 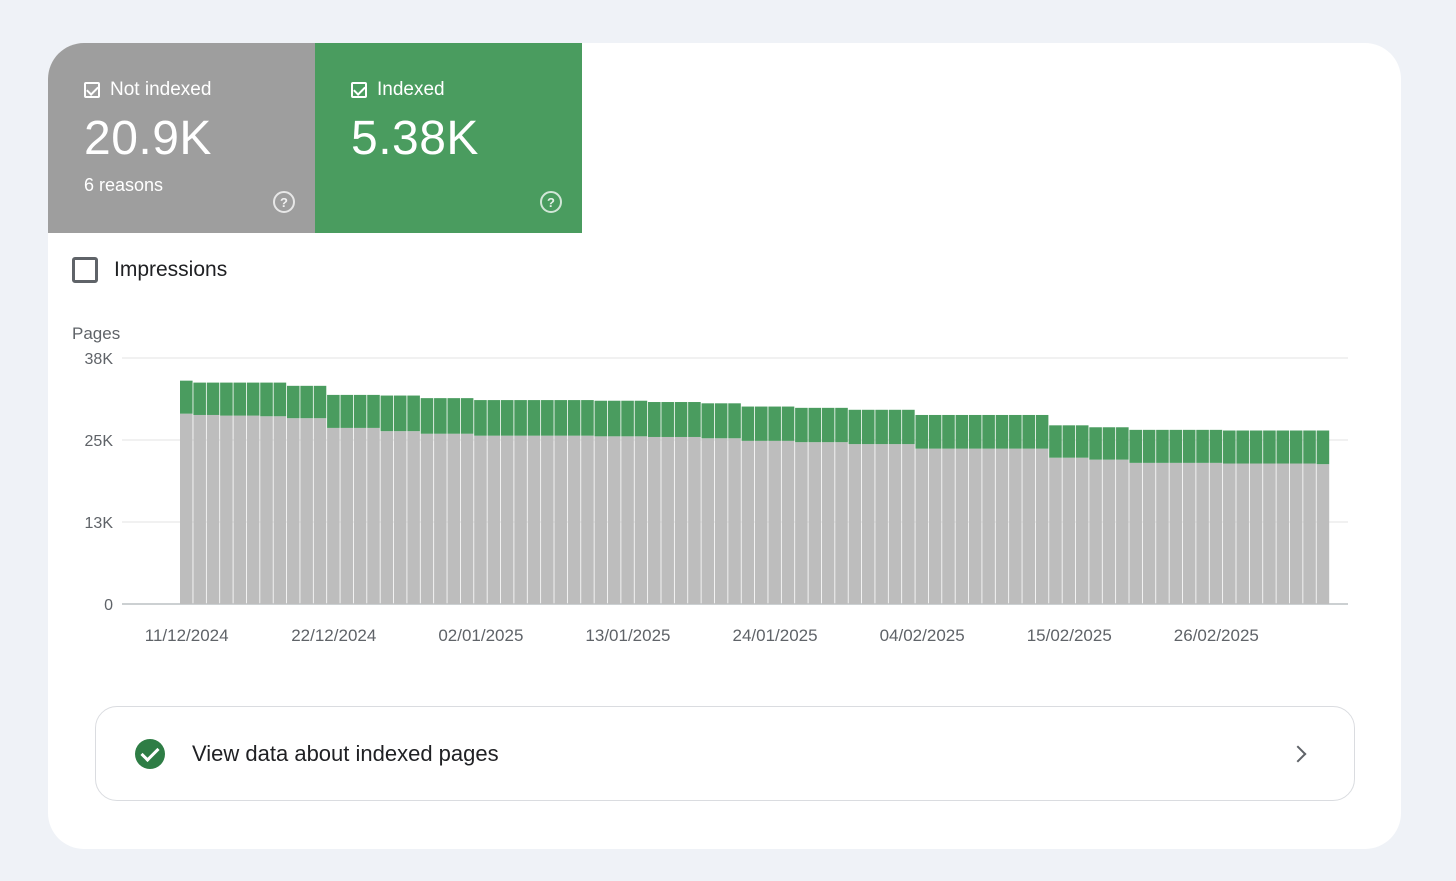 What do you see at coordinates (627, 635) in the screenshot?
I see `x-tick-label: 13/01/2025` at bounding box center [627, 635].